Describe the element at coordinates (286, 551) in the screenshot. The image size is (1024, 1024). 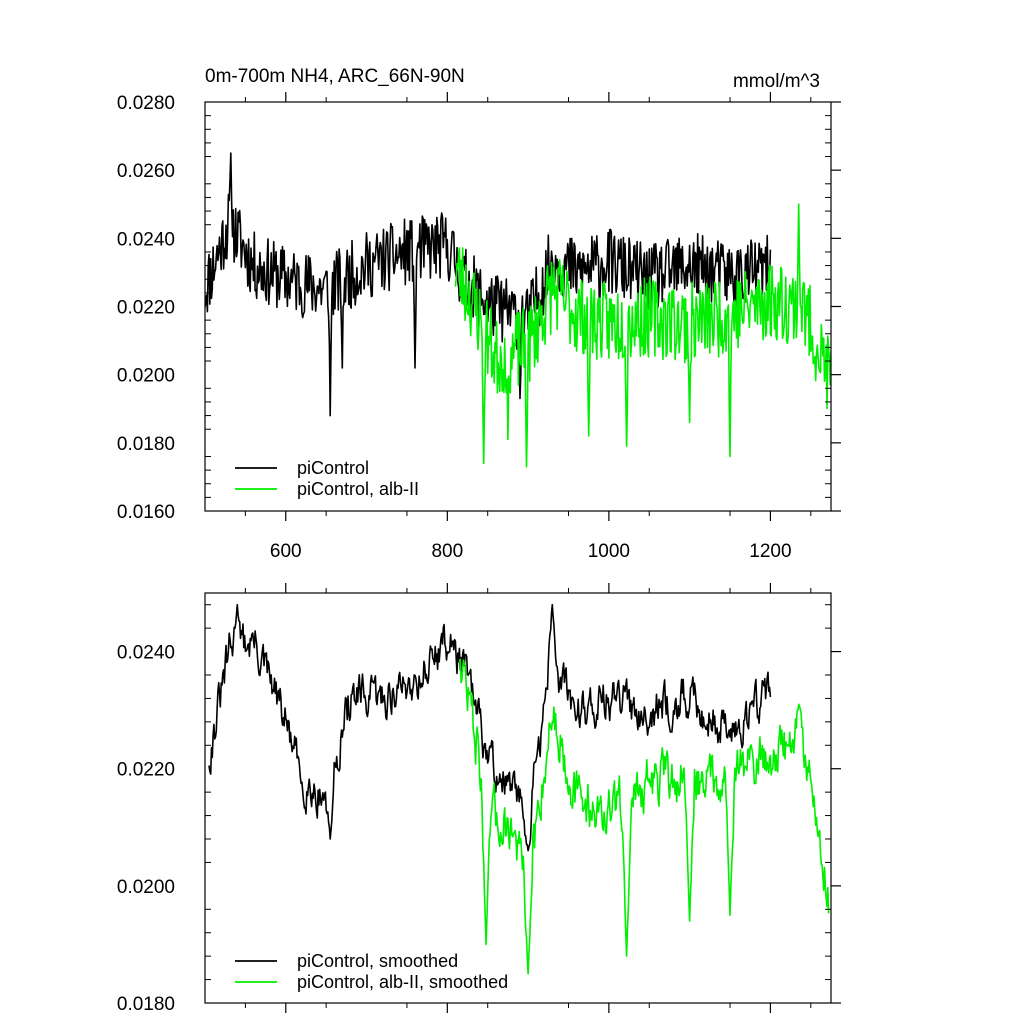
I see `x-tick-label: 600` at that location.